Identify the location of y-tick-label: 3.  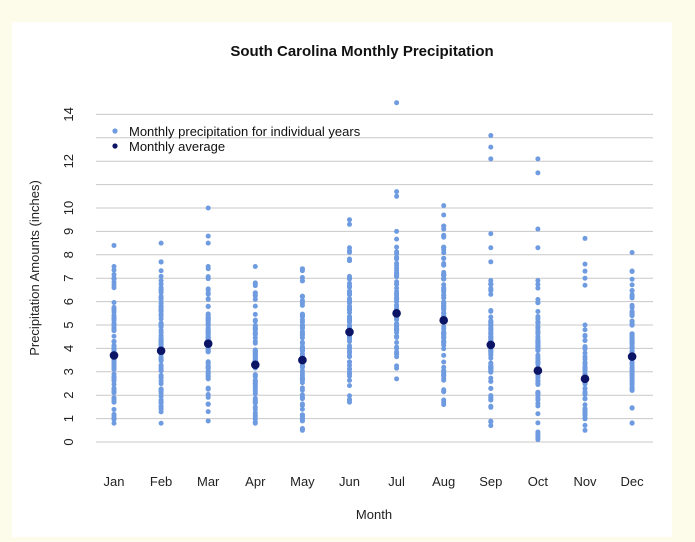
(68, 371).